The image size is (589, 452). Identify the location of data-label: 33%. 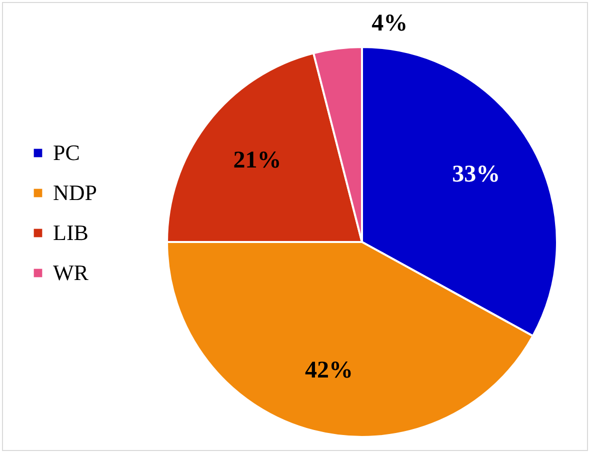
(476, 175).